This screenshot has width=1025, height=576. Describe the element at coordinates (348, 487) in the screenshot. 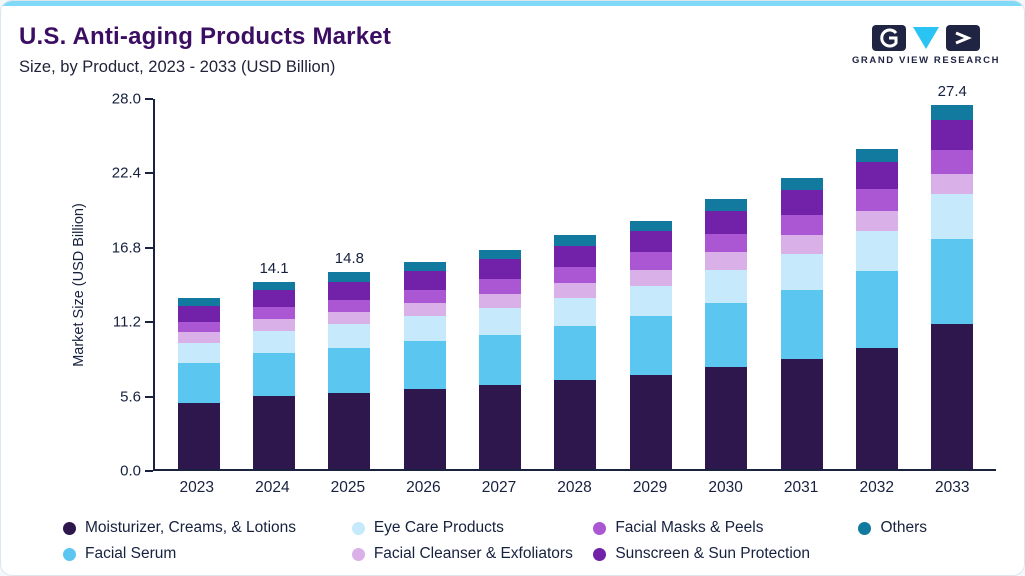

I see `x-axis-label: 2025` at that location.